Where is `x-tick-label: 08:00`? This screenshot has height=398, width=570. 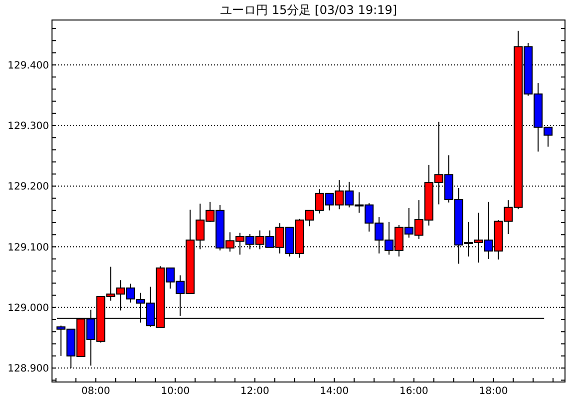
x-tick-label: 08:00 is located at coordinates (95, 391).